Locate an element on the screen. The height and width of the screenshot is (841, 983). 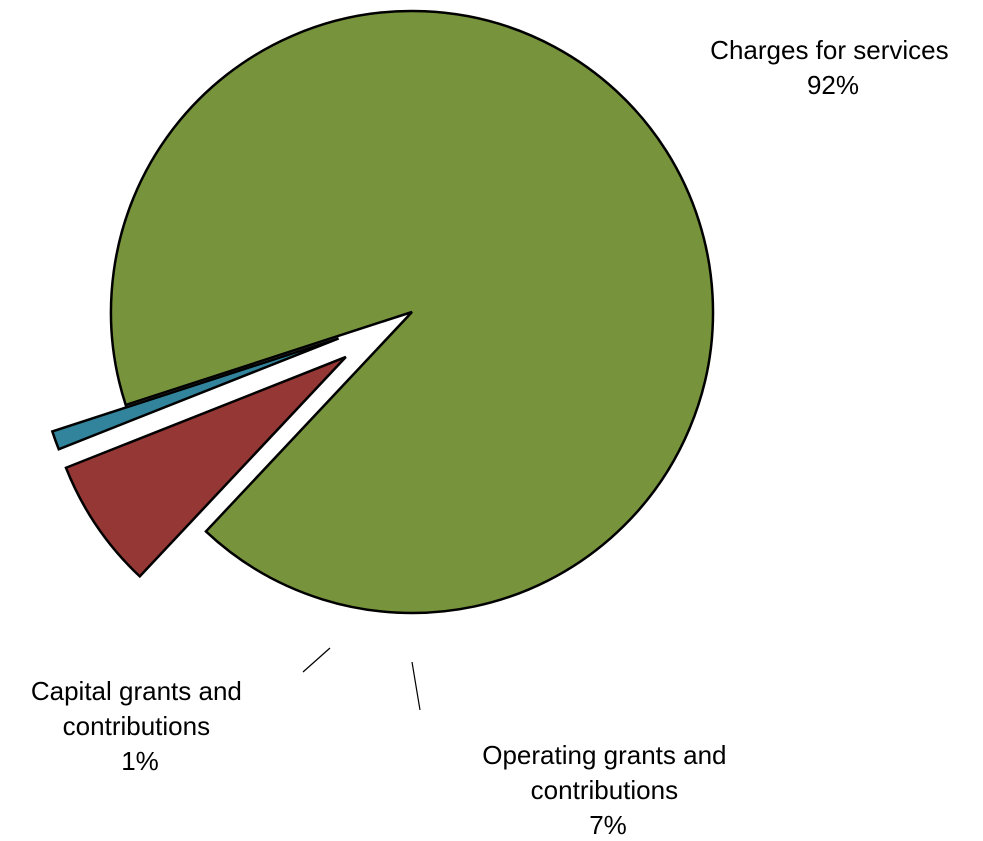
slice-label-capital-line-1: Capital grants and is located at coordinates (136, 691).